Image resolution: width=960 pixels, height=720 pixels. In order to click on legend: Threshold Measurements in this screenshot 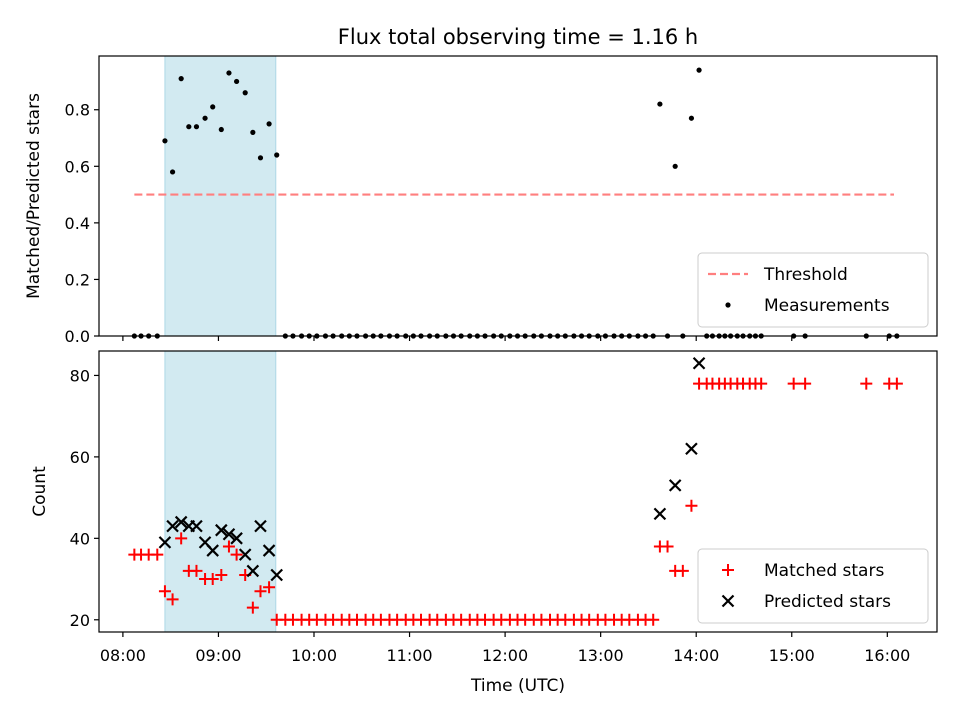, I will do `click(813, 290)`.